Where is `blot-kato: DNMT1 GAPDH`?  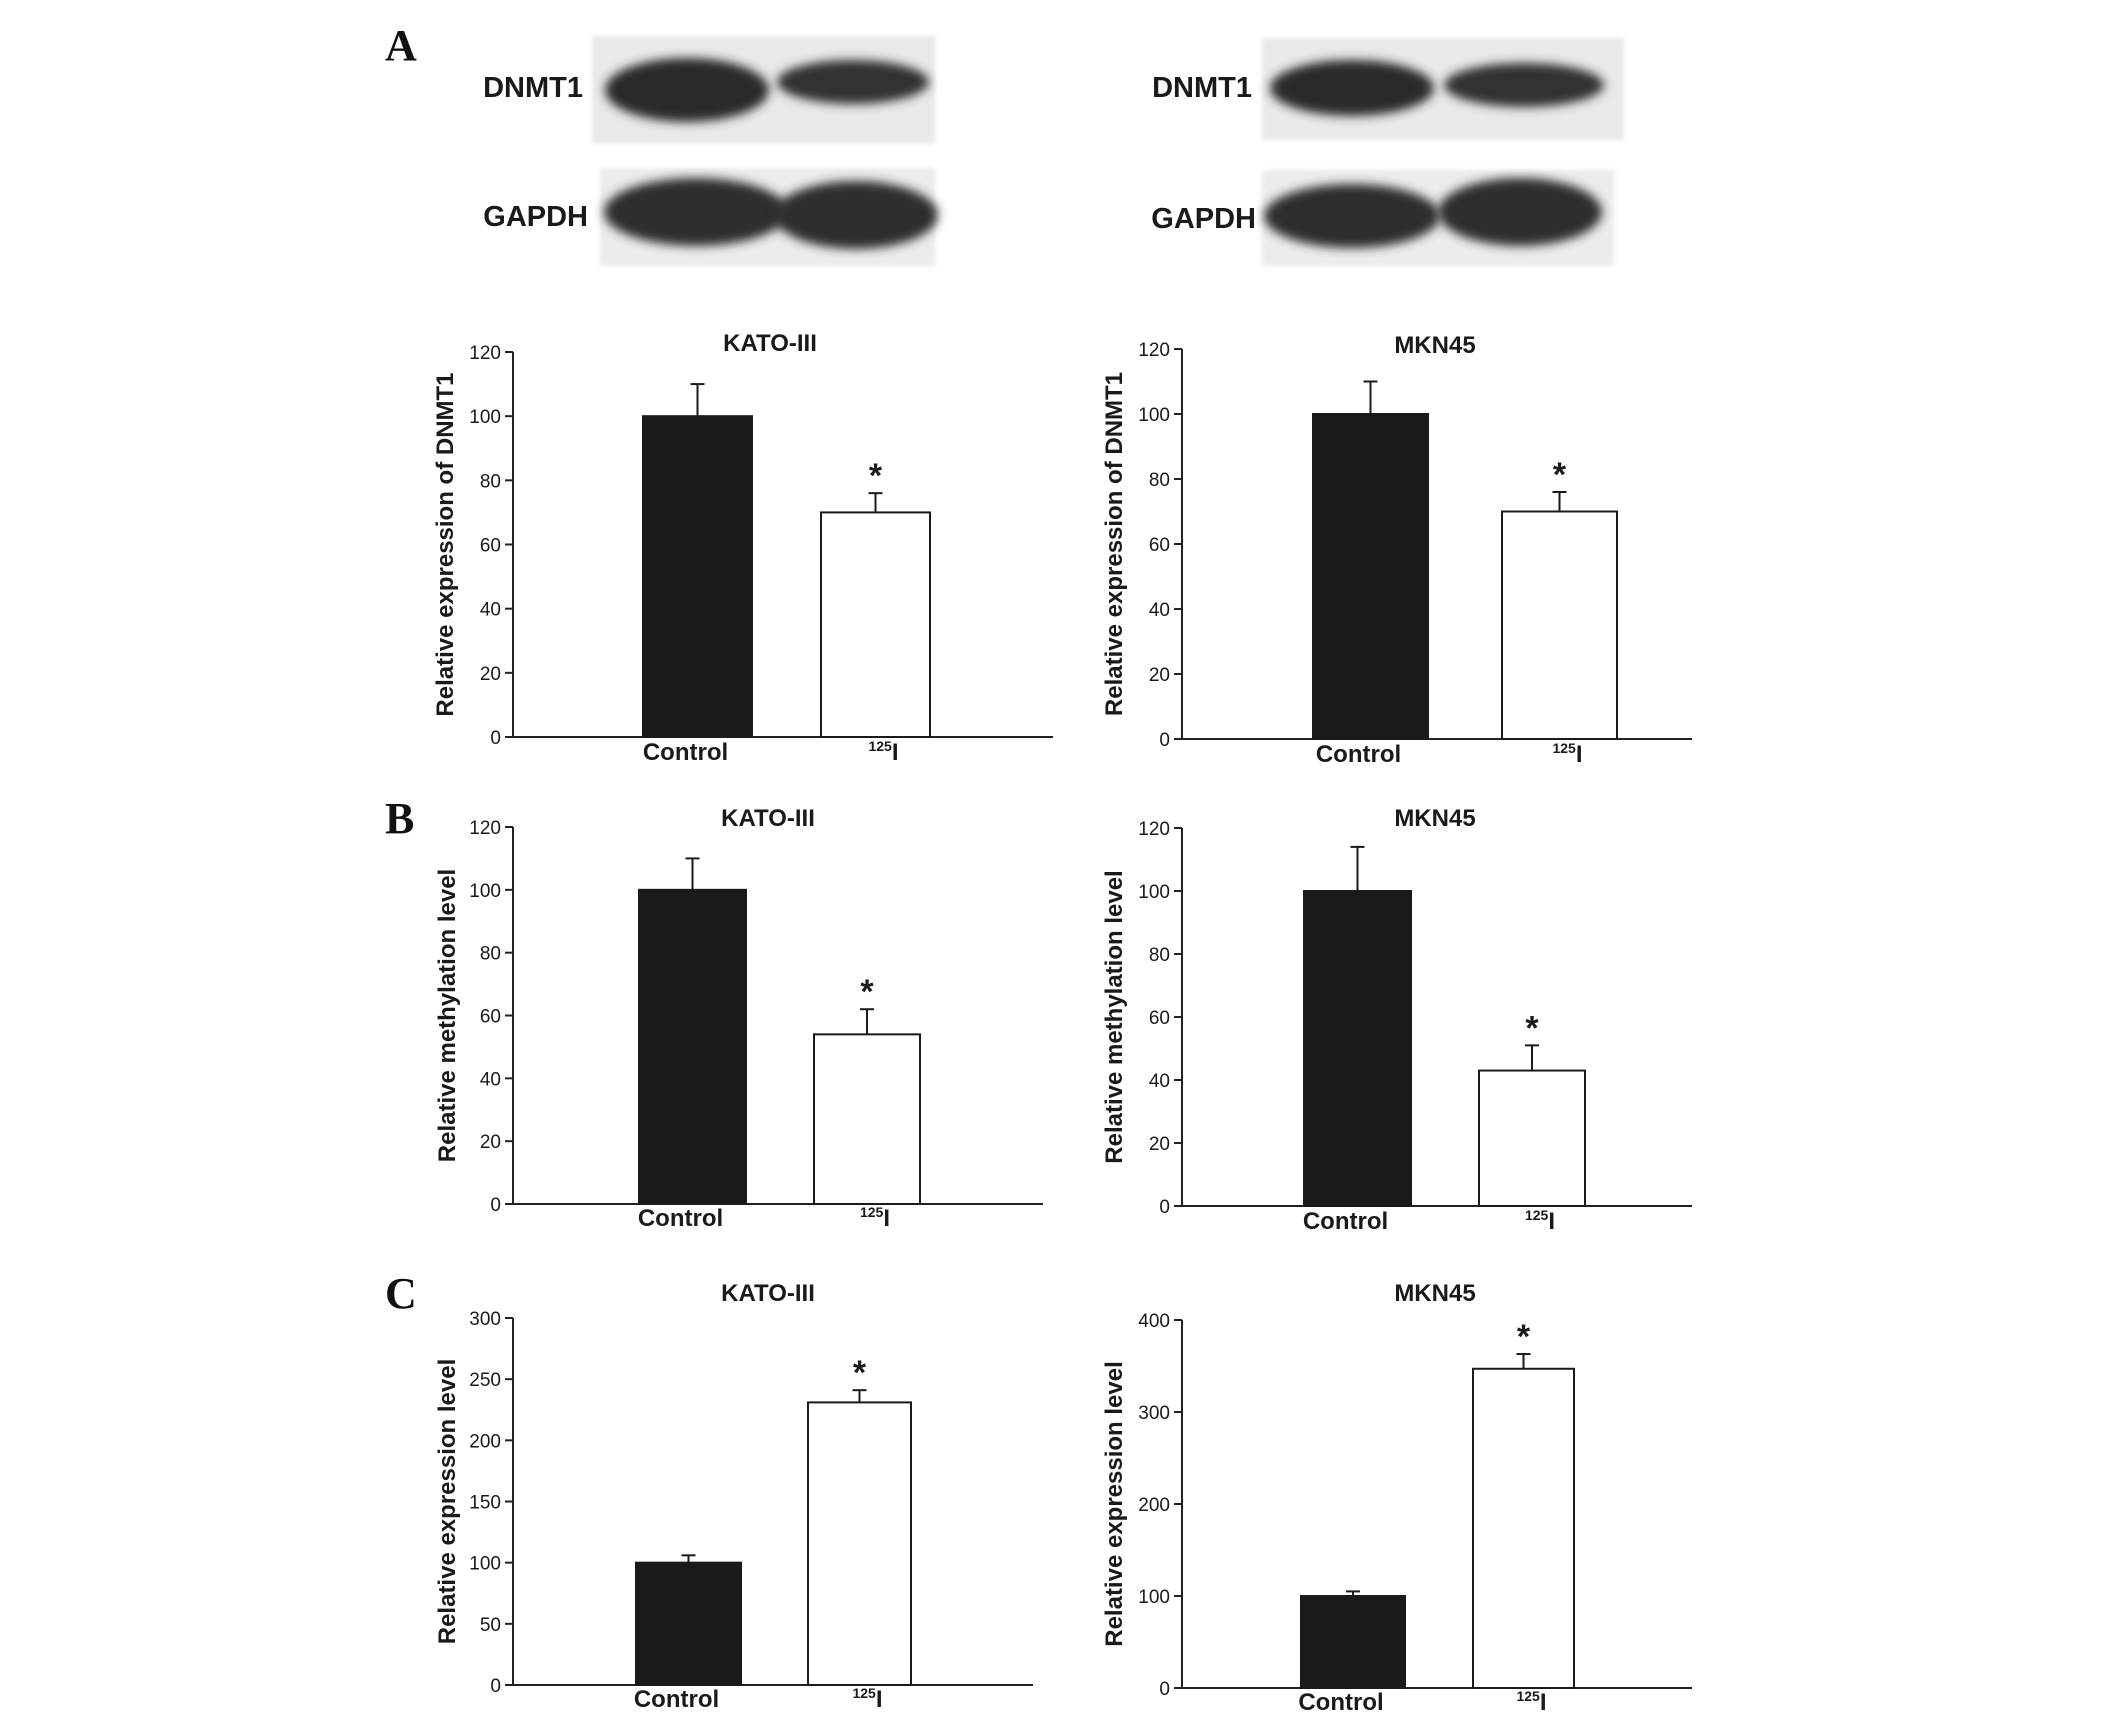 blot-kato: DNMT1 GAPDH is located at coordinates (710, 151).